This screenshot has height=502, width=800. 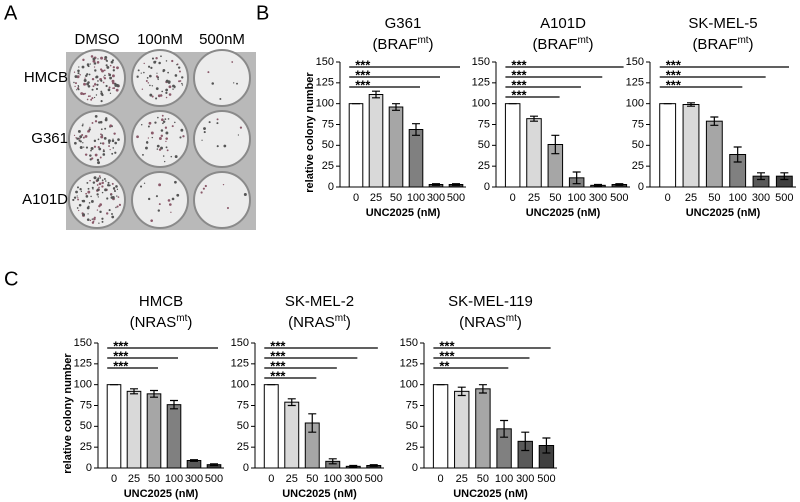 What do you see at coordinates (45, 199) in the screenshot?
I see `plate-row-label: A101D` at bounding box center [45, 199].